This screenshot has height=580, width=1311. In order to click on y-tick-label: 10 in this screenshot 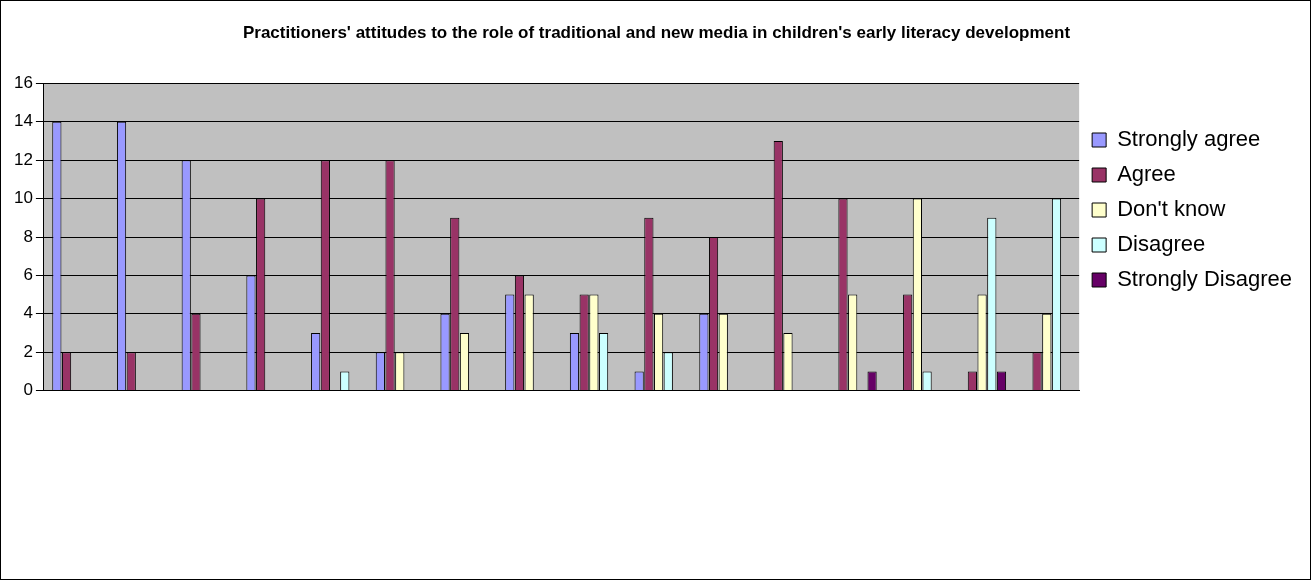, I will do `click(23, 198)`.